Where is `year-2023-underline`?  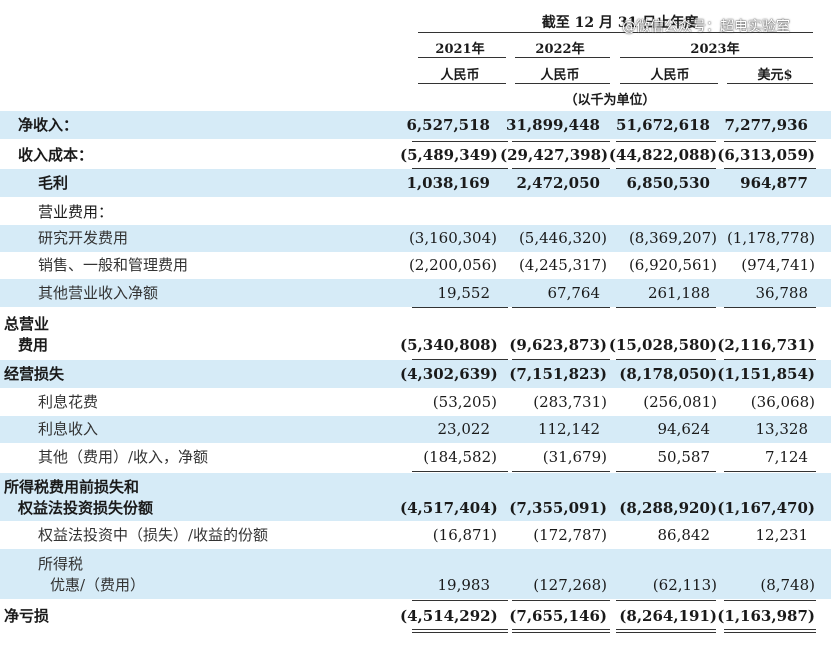
year-2023-underline is located at coordinates (716, 57).